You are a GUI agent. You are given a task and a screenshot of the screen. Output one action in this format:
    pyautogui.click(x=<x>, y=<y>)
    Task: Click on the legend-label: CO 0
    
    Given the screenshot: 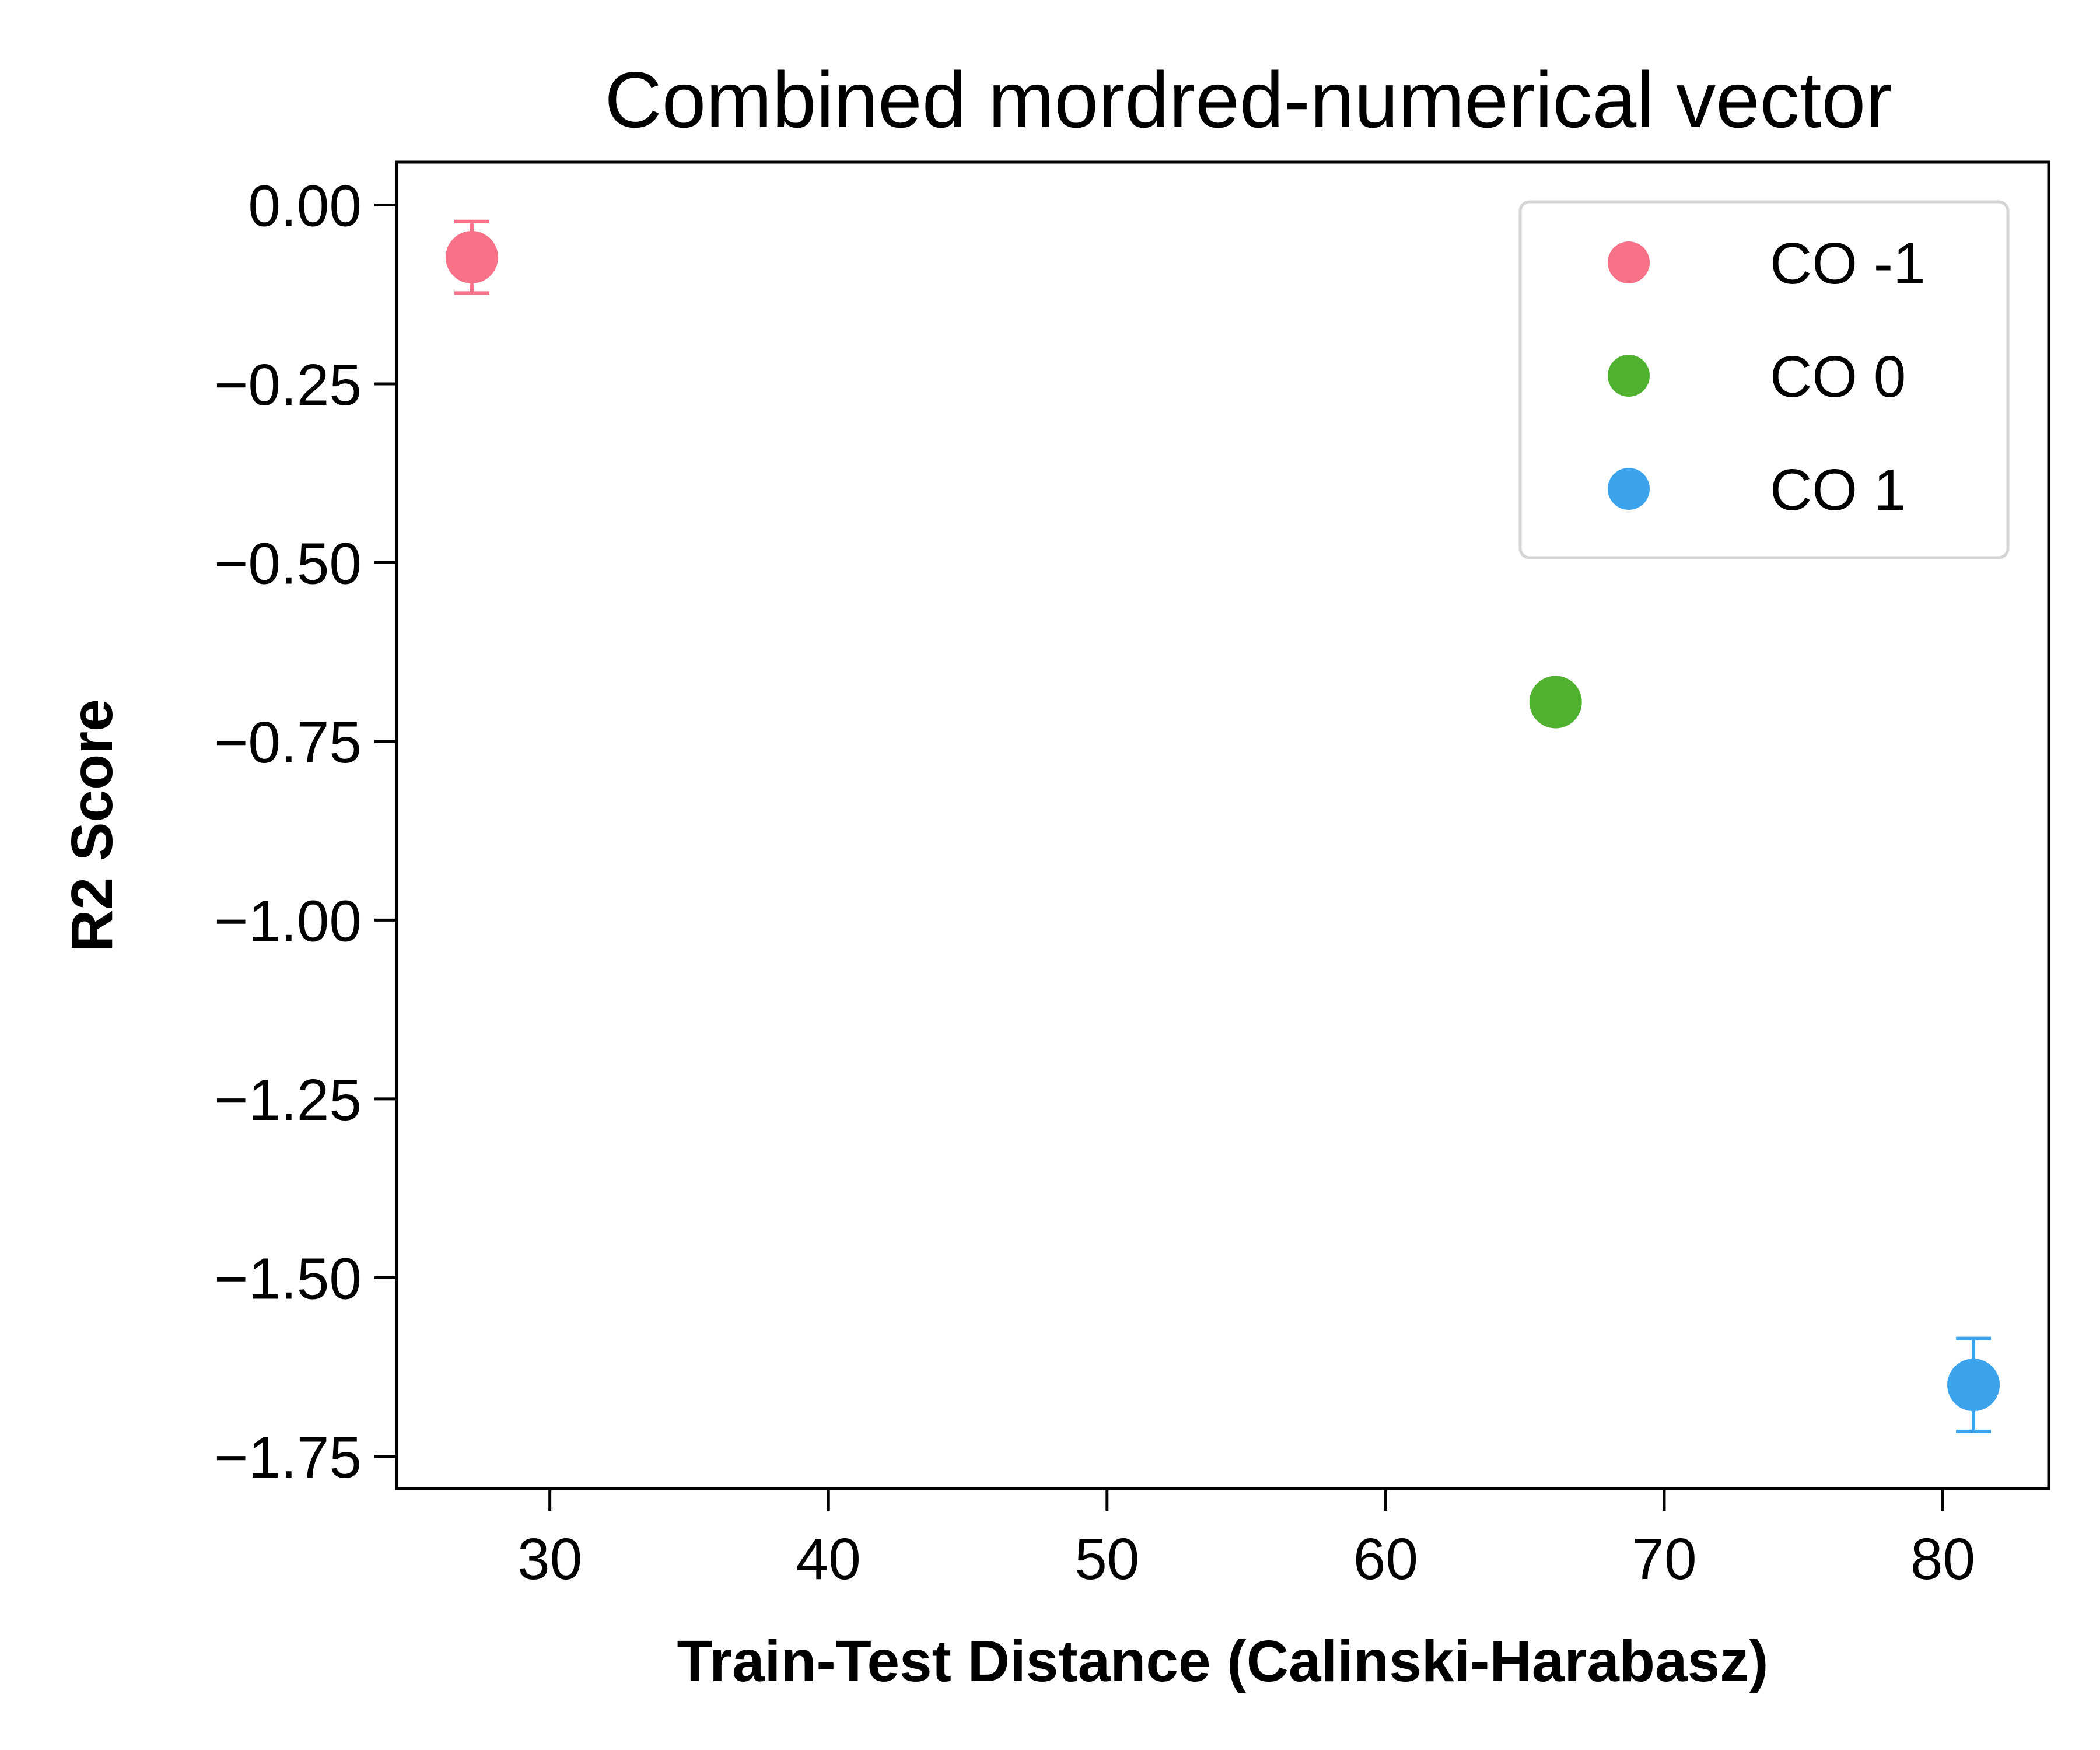 What is the action you would take?
    pyautogui.click(x=1838, y=377)
    